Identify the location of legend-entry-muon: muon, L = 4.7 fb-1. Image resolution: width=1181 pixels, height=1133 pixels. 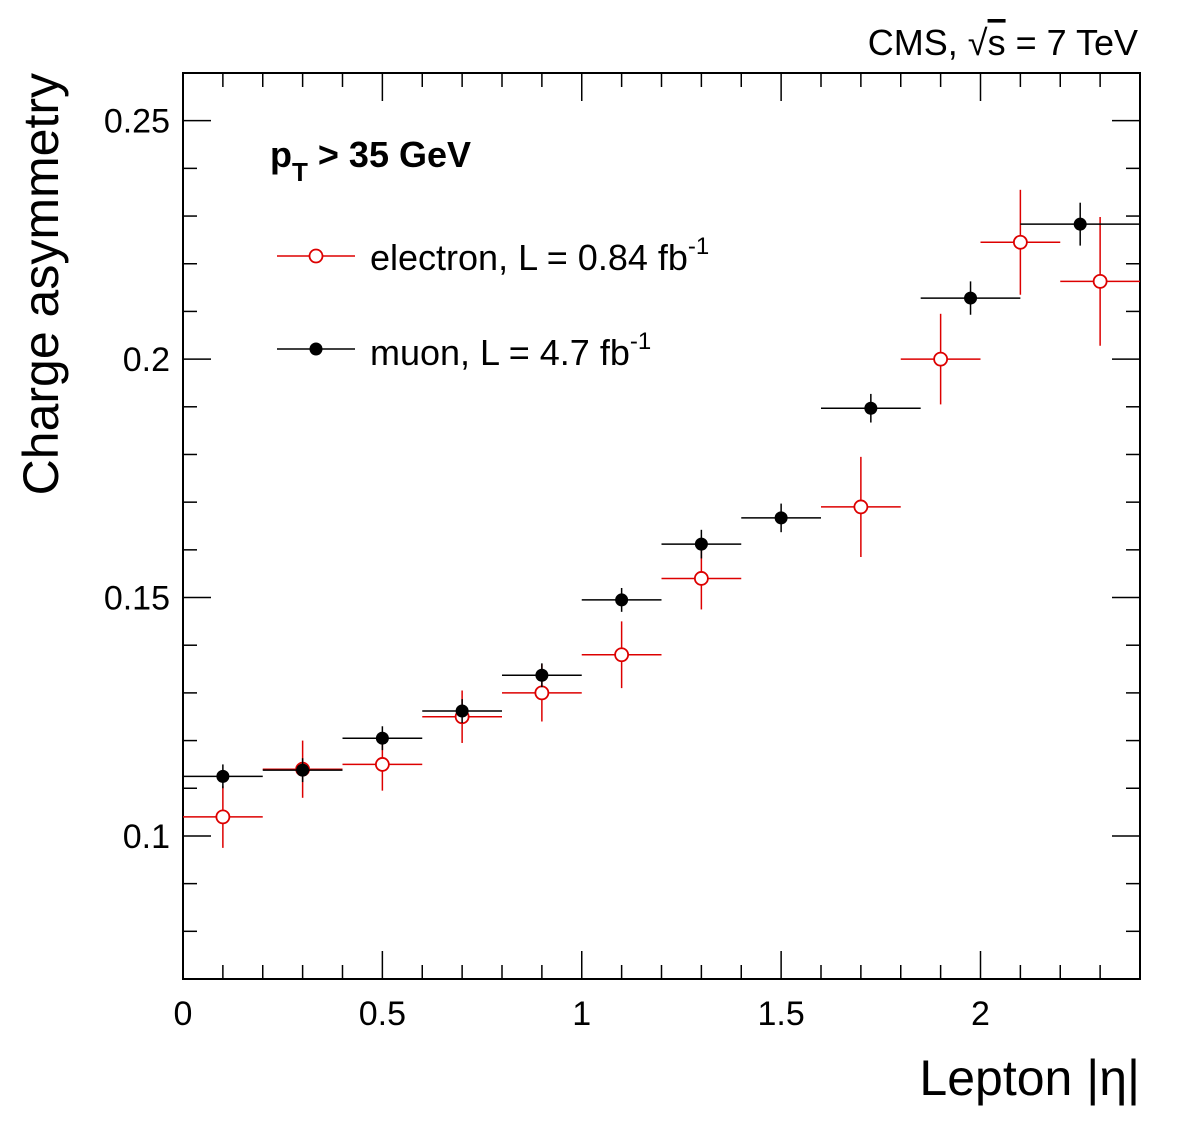
(464, 350).